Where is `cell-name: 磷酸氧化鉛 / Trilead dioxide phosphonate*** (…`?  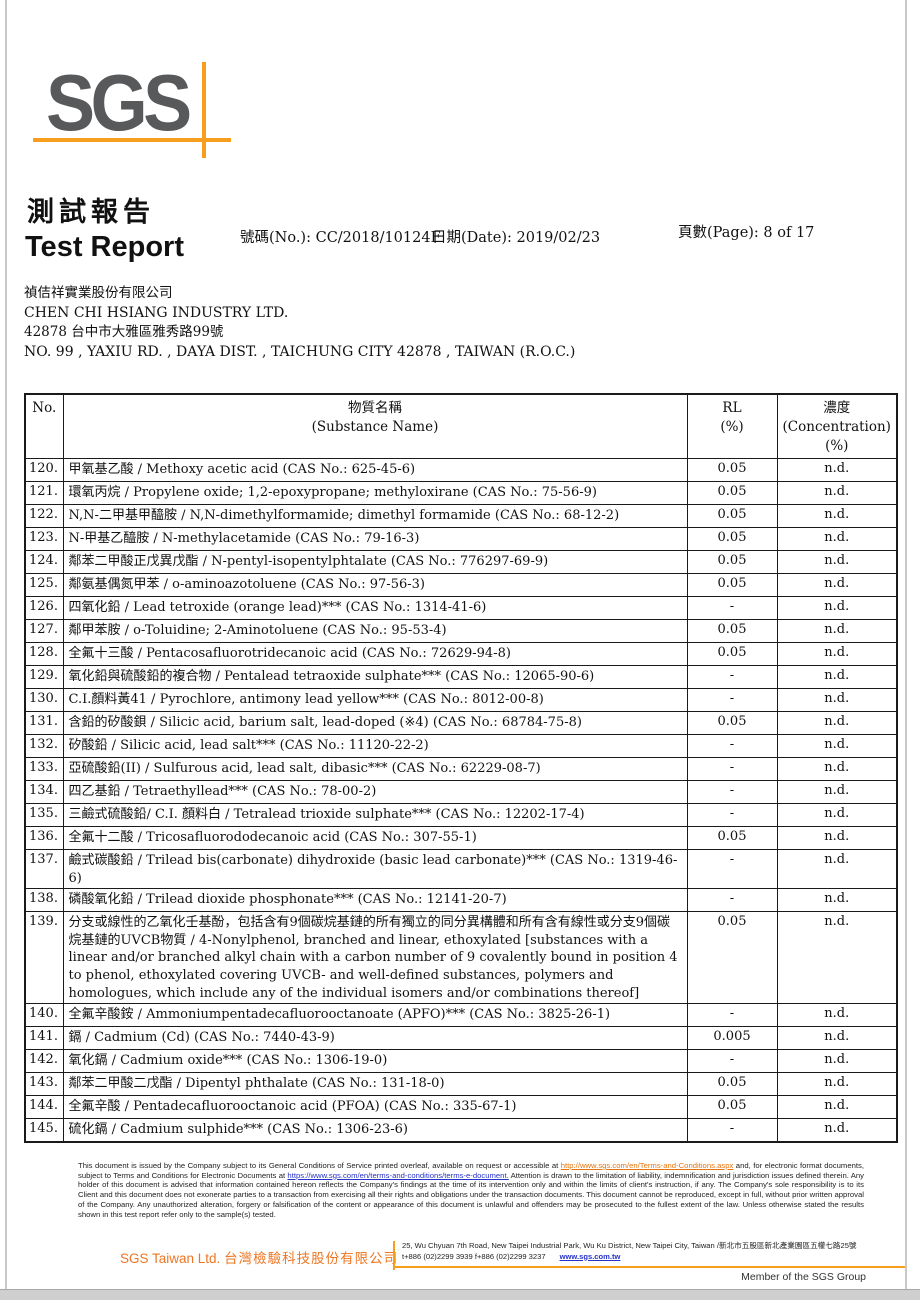
cell-name: 磷酸氧化鉛 / Trilead dioxide phosphonate*** (… is located at coordinates (375, 900).